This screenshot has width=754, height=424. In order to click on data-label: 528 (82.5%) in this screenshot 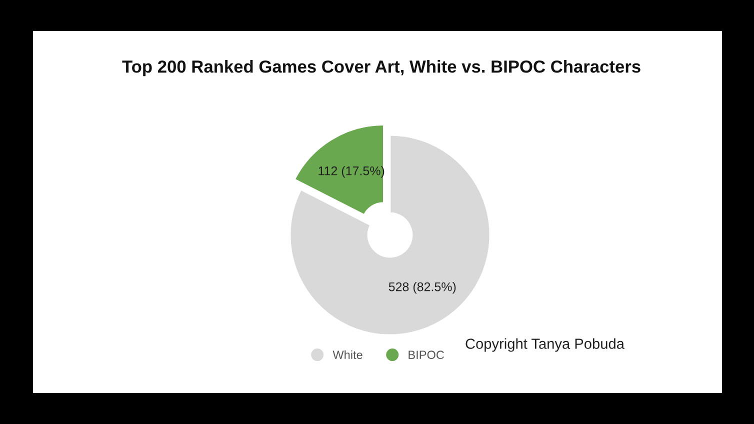, I will do `click(422, 288)`.